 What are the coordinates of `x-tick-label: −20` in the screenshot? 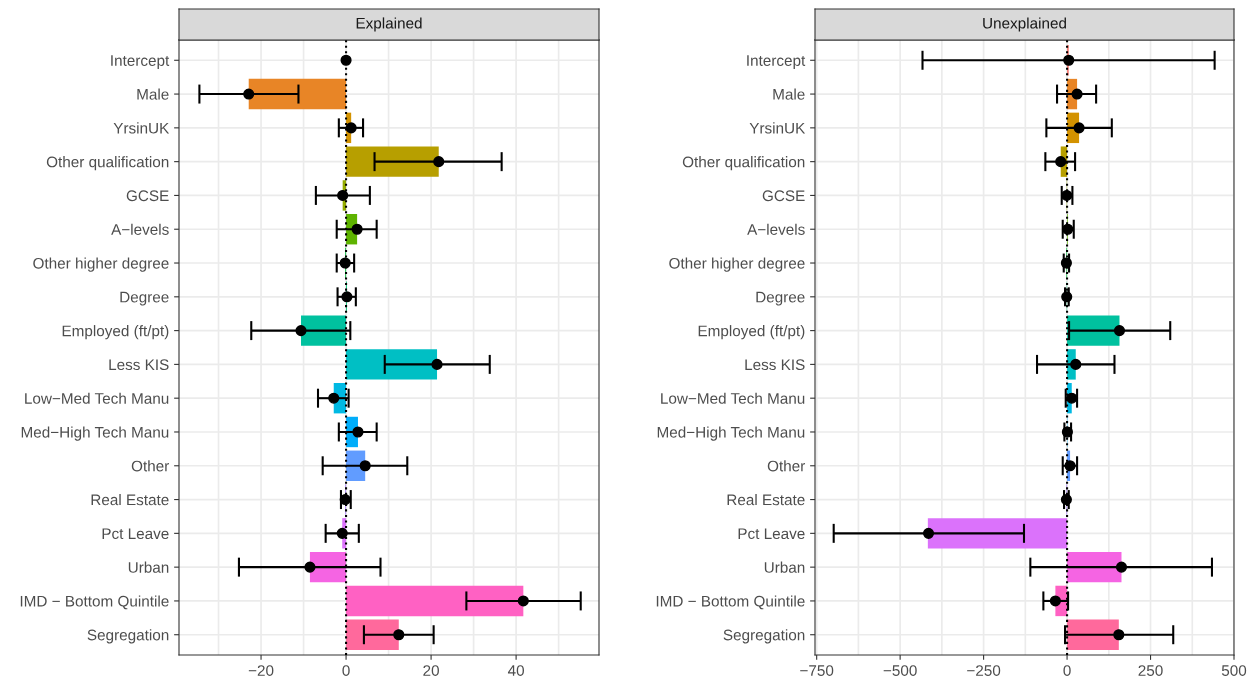 It's located at (261, 670).